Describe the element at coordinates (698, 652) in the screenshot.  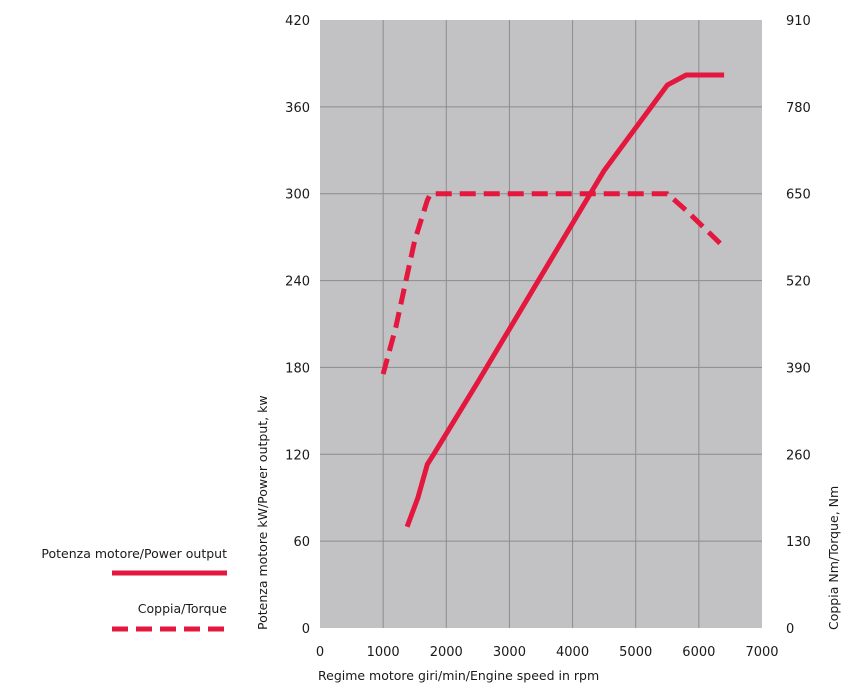
I see `x-tick-label: 6000` at that location.